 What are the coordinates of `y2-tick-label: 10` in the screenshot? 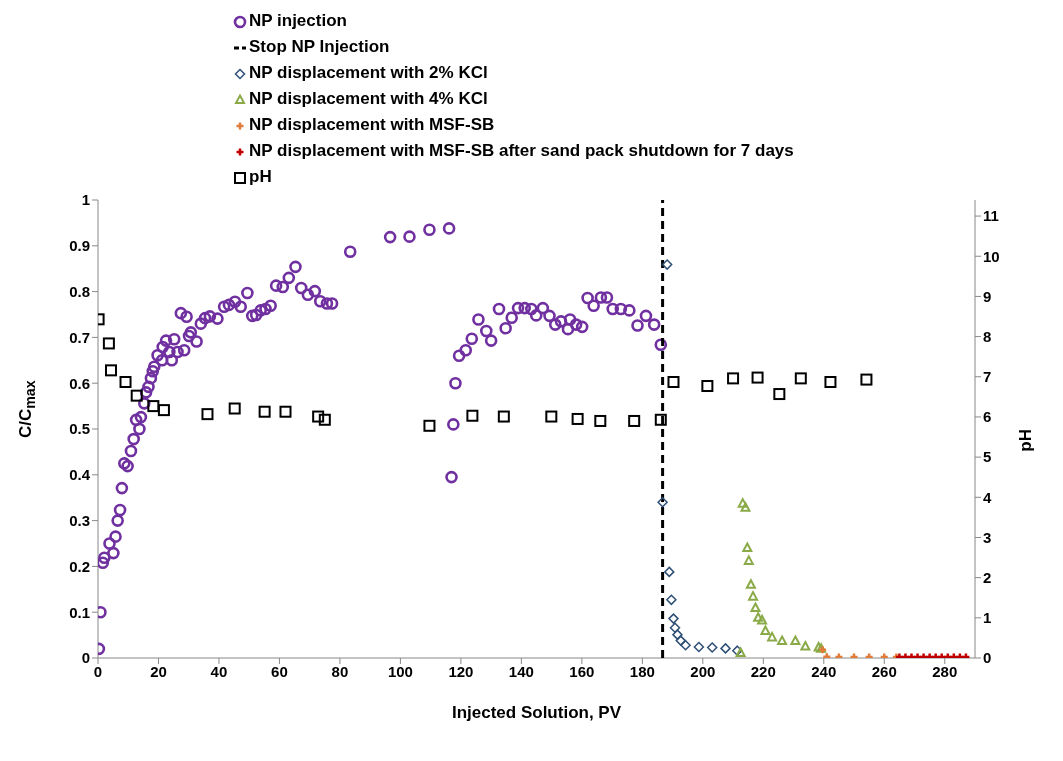 It's located at (991, 256).